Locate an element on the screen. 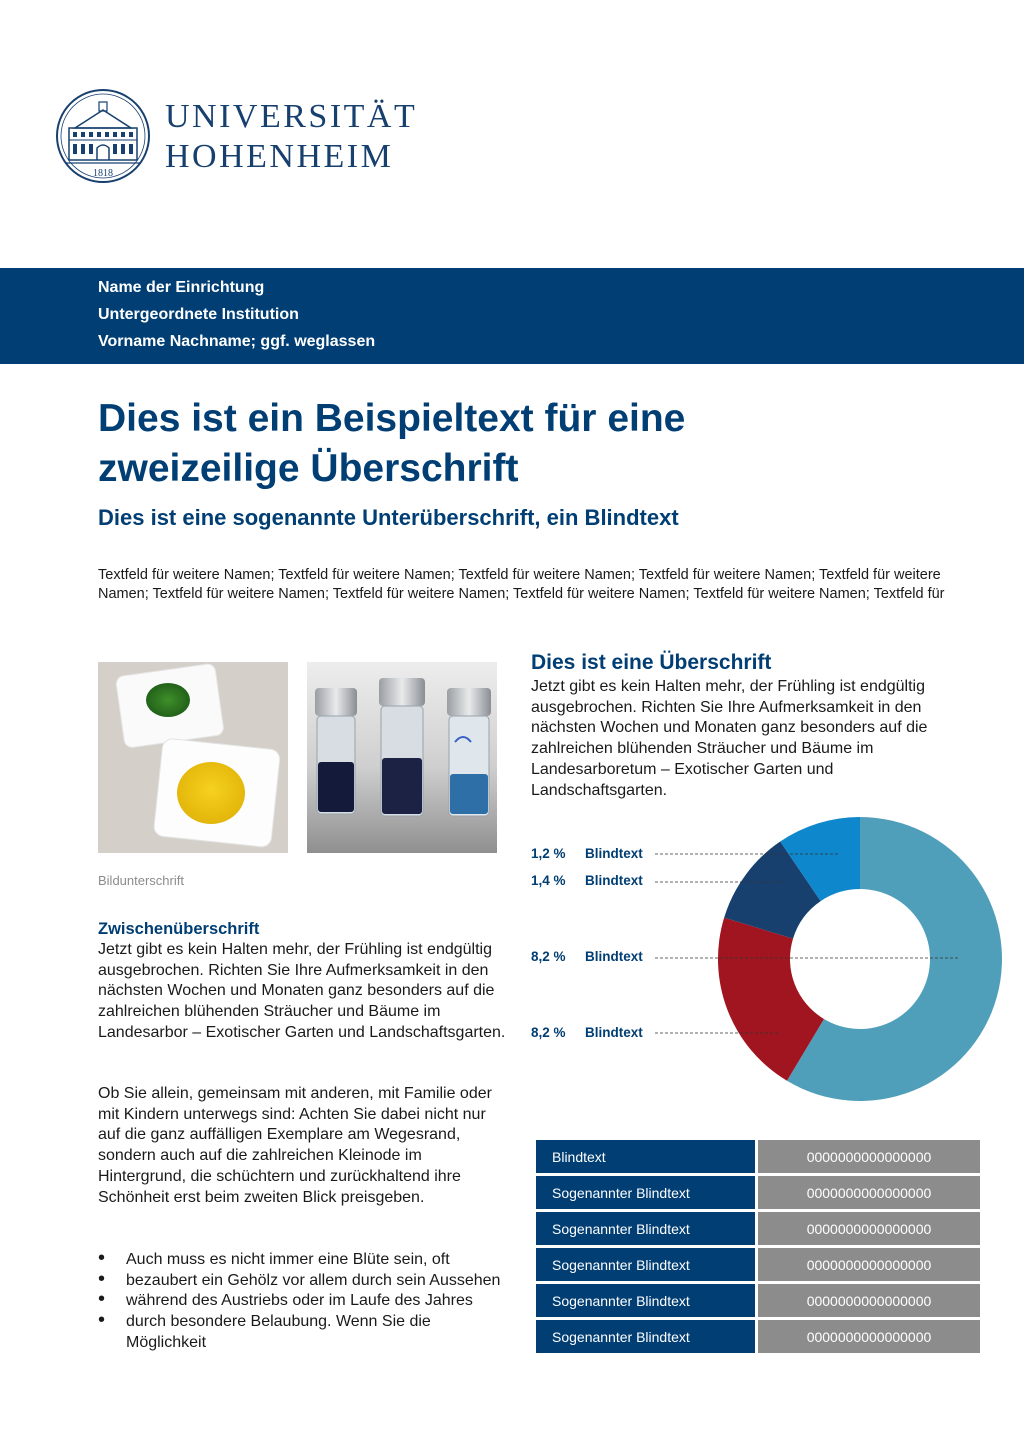 The image size is (1024, 1448). photo-vials is located at coordinates (402, 757).